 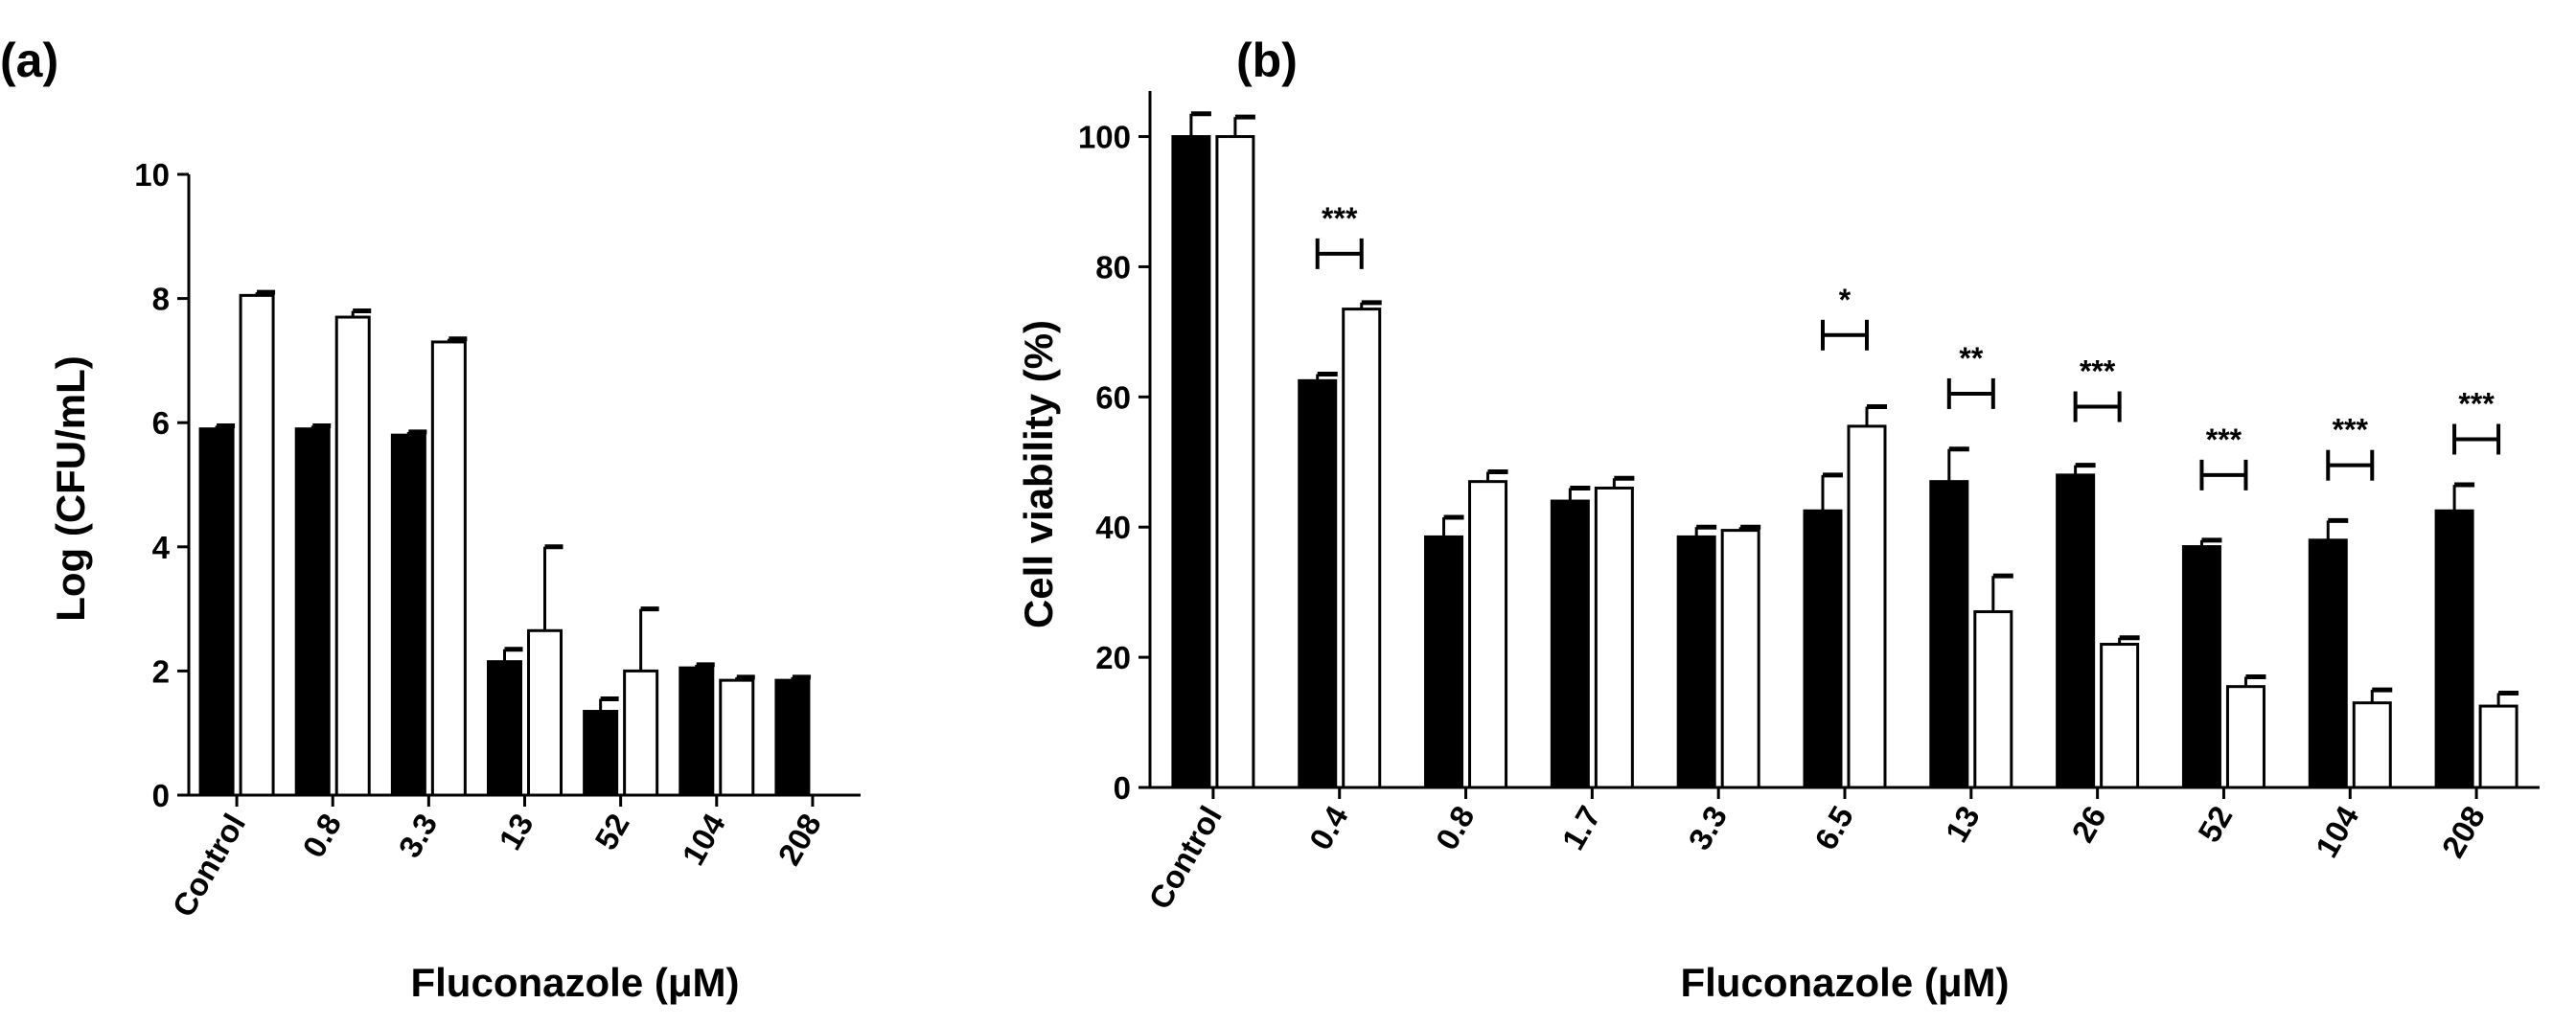 I want to click on panel-b-x-tick-label: 3.3, so click(x=1707, y=827).